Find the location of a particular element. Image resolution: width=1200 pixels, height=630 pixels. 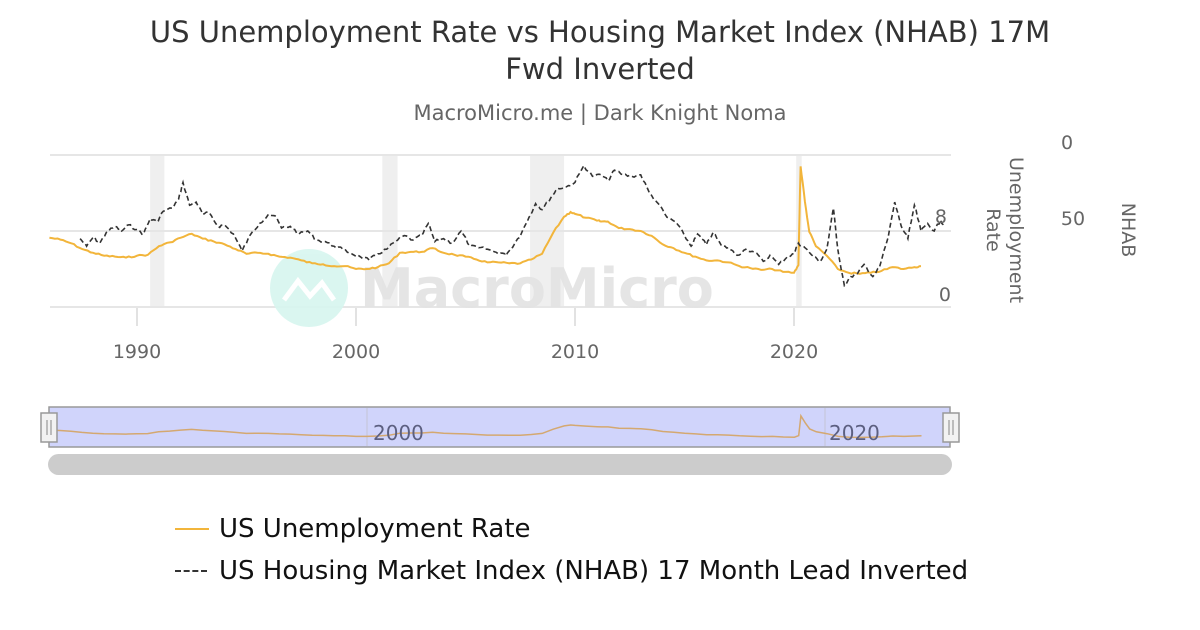

navigator-tick: 2000 is located at coordinates (398, 433).